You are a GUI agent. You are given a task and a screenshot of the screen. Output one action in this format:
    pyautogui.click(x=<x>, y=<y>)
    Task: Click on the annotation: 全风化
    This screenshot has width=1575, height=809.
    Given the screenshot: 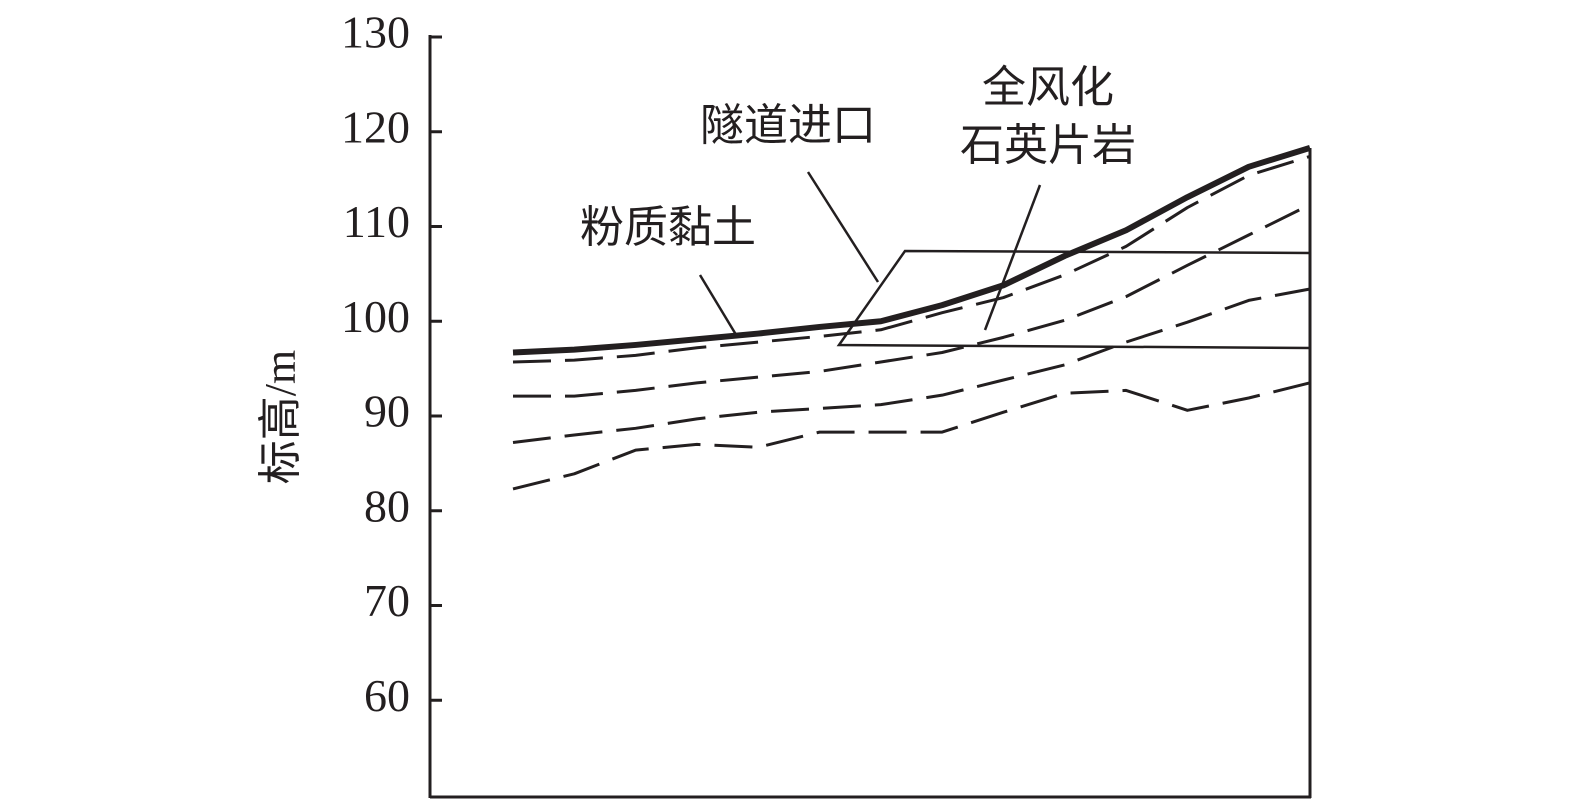 What is the action you would take?
    pyautogui.click(x=1048, y=87)
    